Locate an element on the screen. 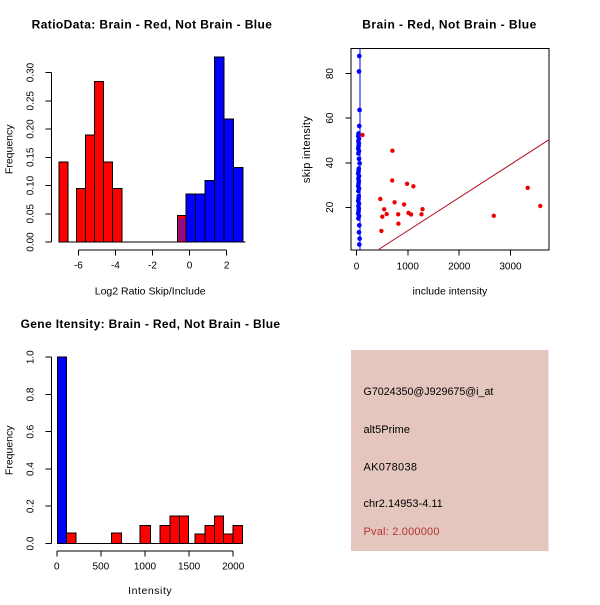 This screenshot has width=600, height=605. svg-text: 0.0 is located at coordinates (31, 543).